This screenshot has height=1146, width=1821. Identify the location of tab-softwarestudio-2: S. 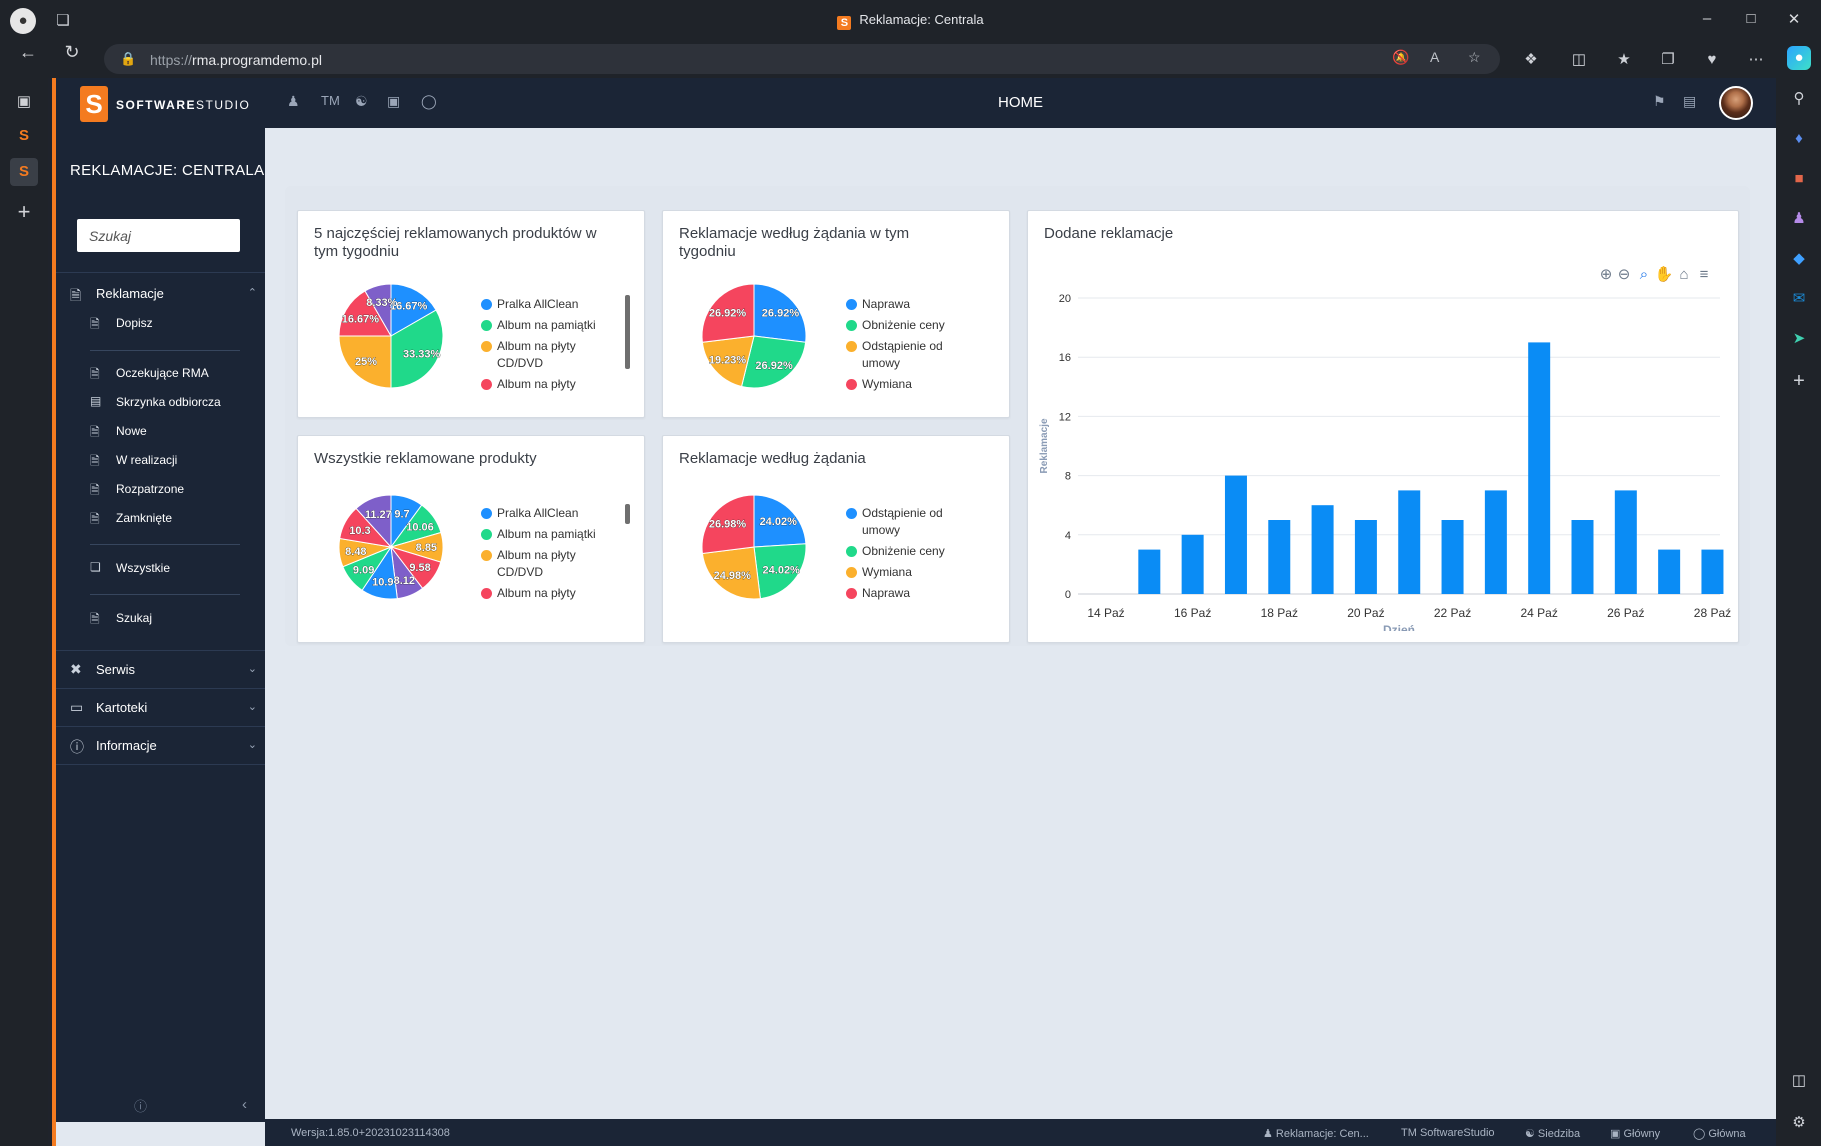
(24, 172).